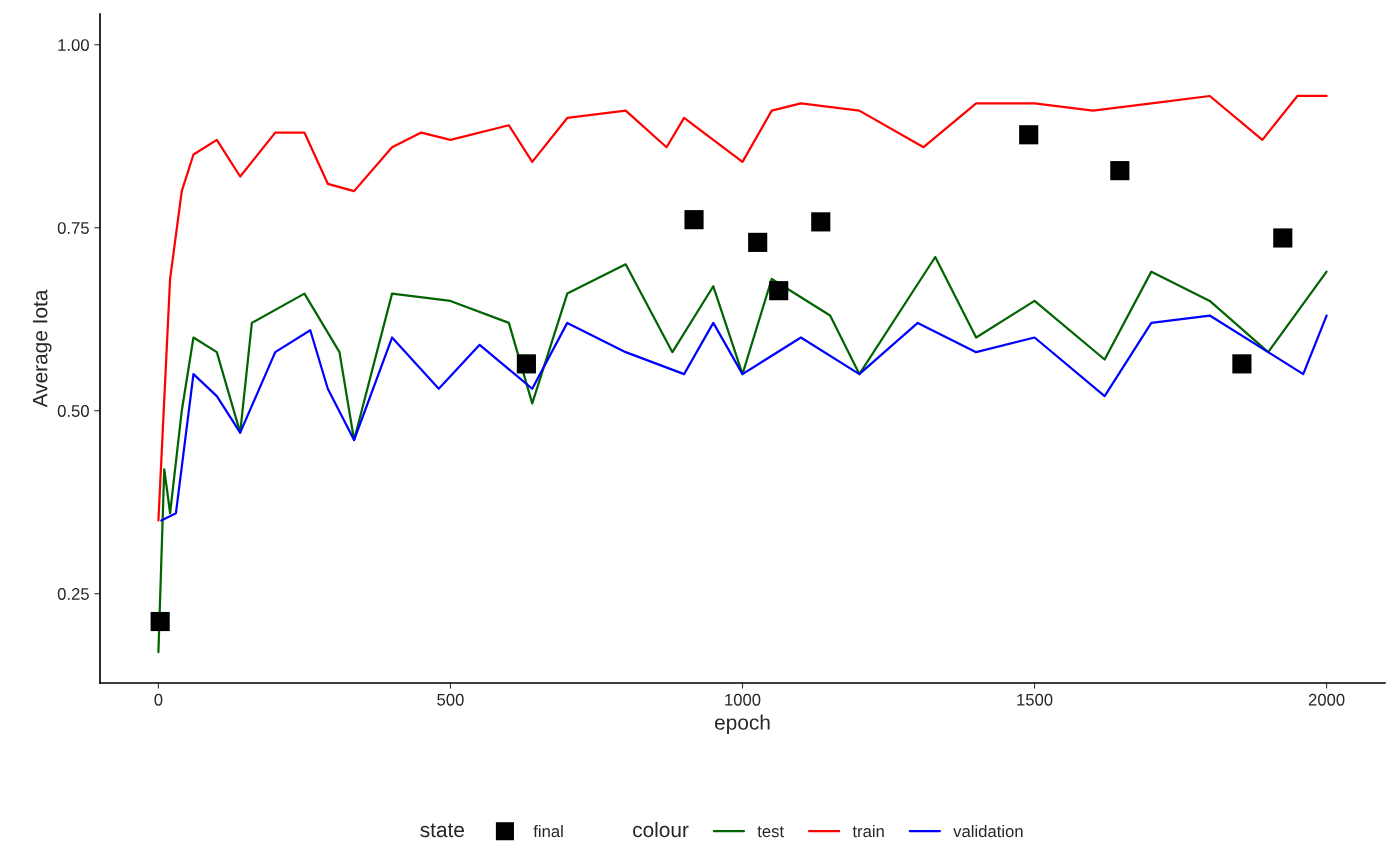  I want to click on legend-label: validation, so click(988, 831).